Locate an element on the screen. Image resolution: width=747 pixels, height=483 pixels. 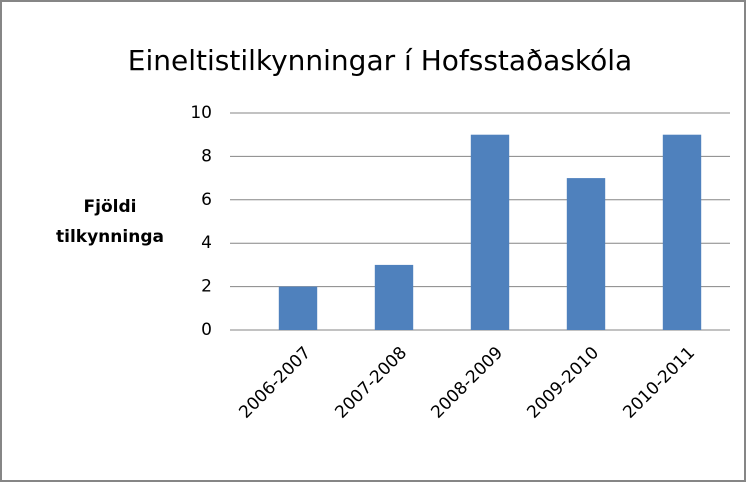
y-tick-label: 0 is located at coordinates (206, 330).